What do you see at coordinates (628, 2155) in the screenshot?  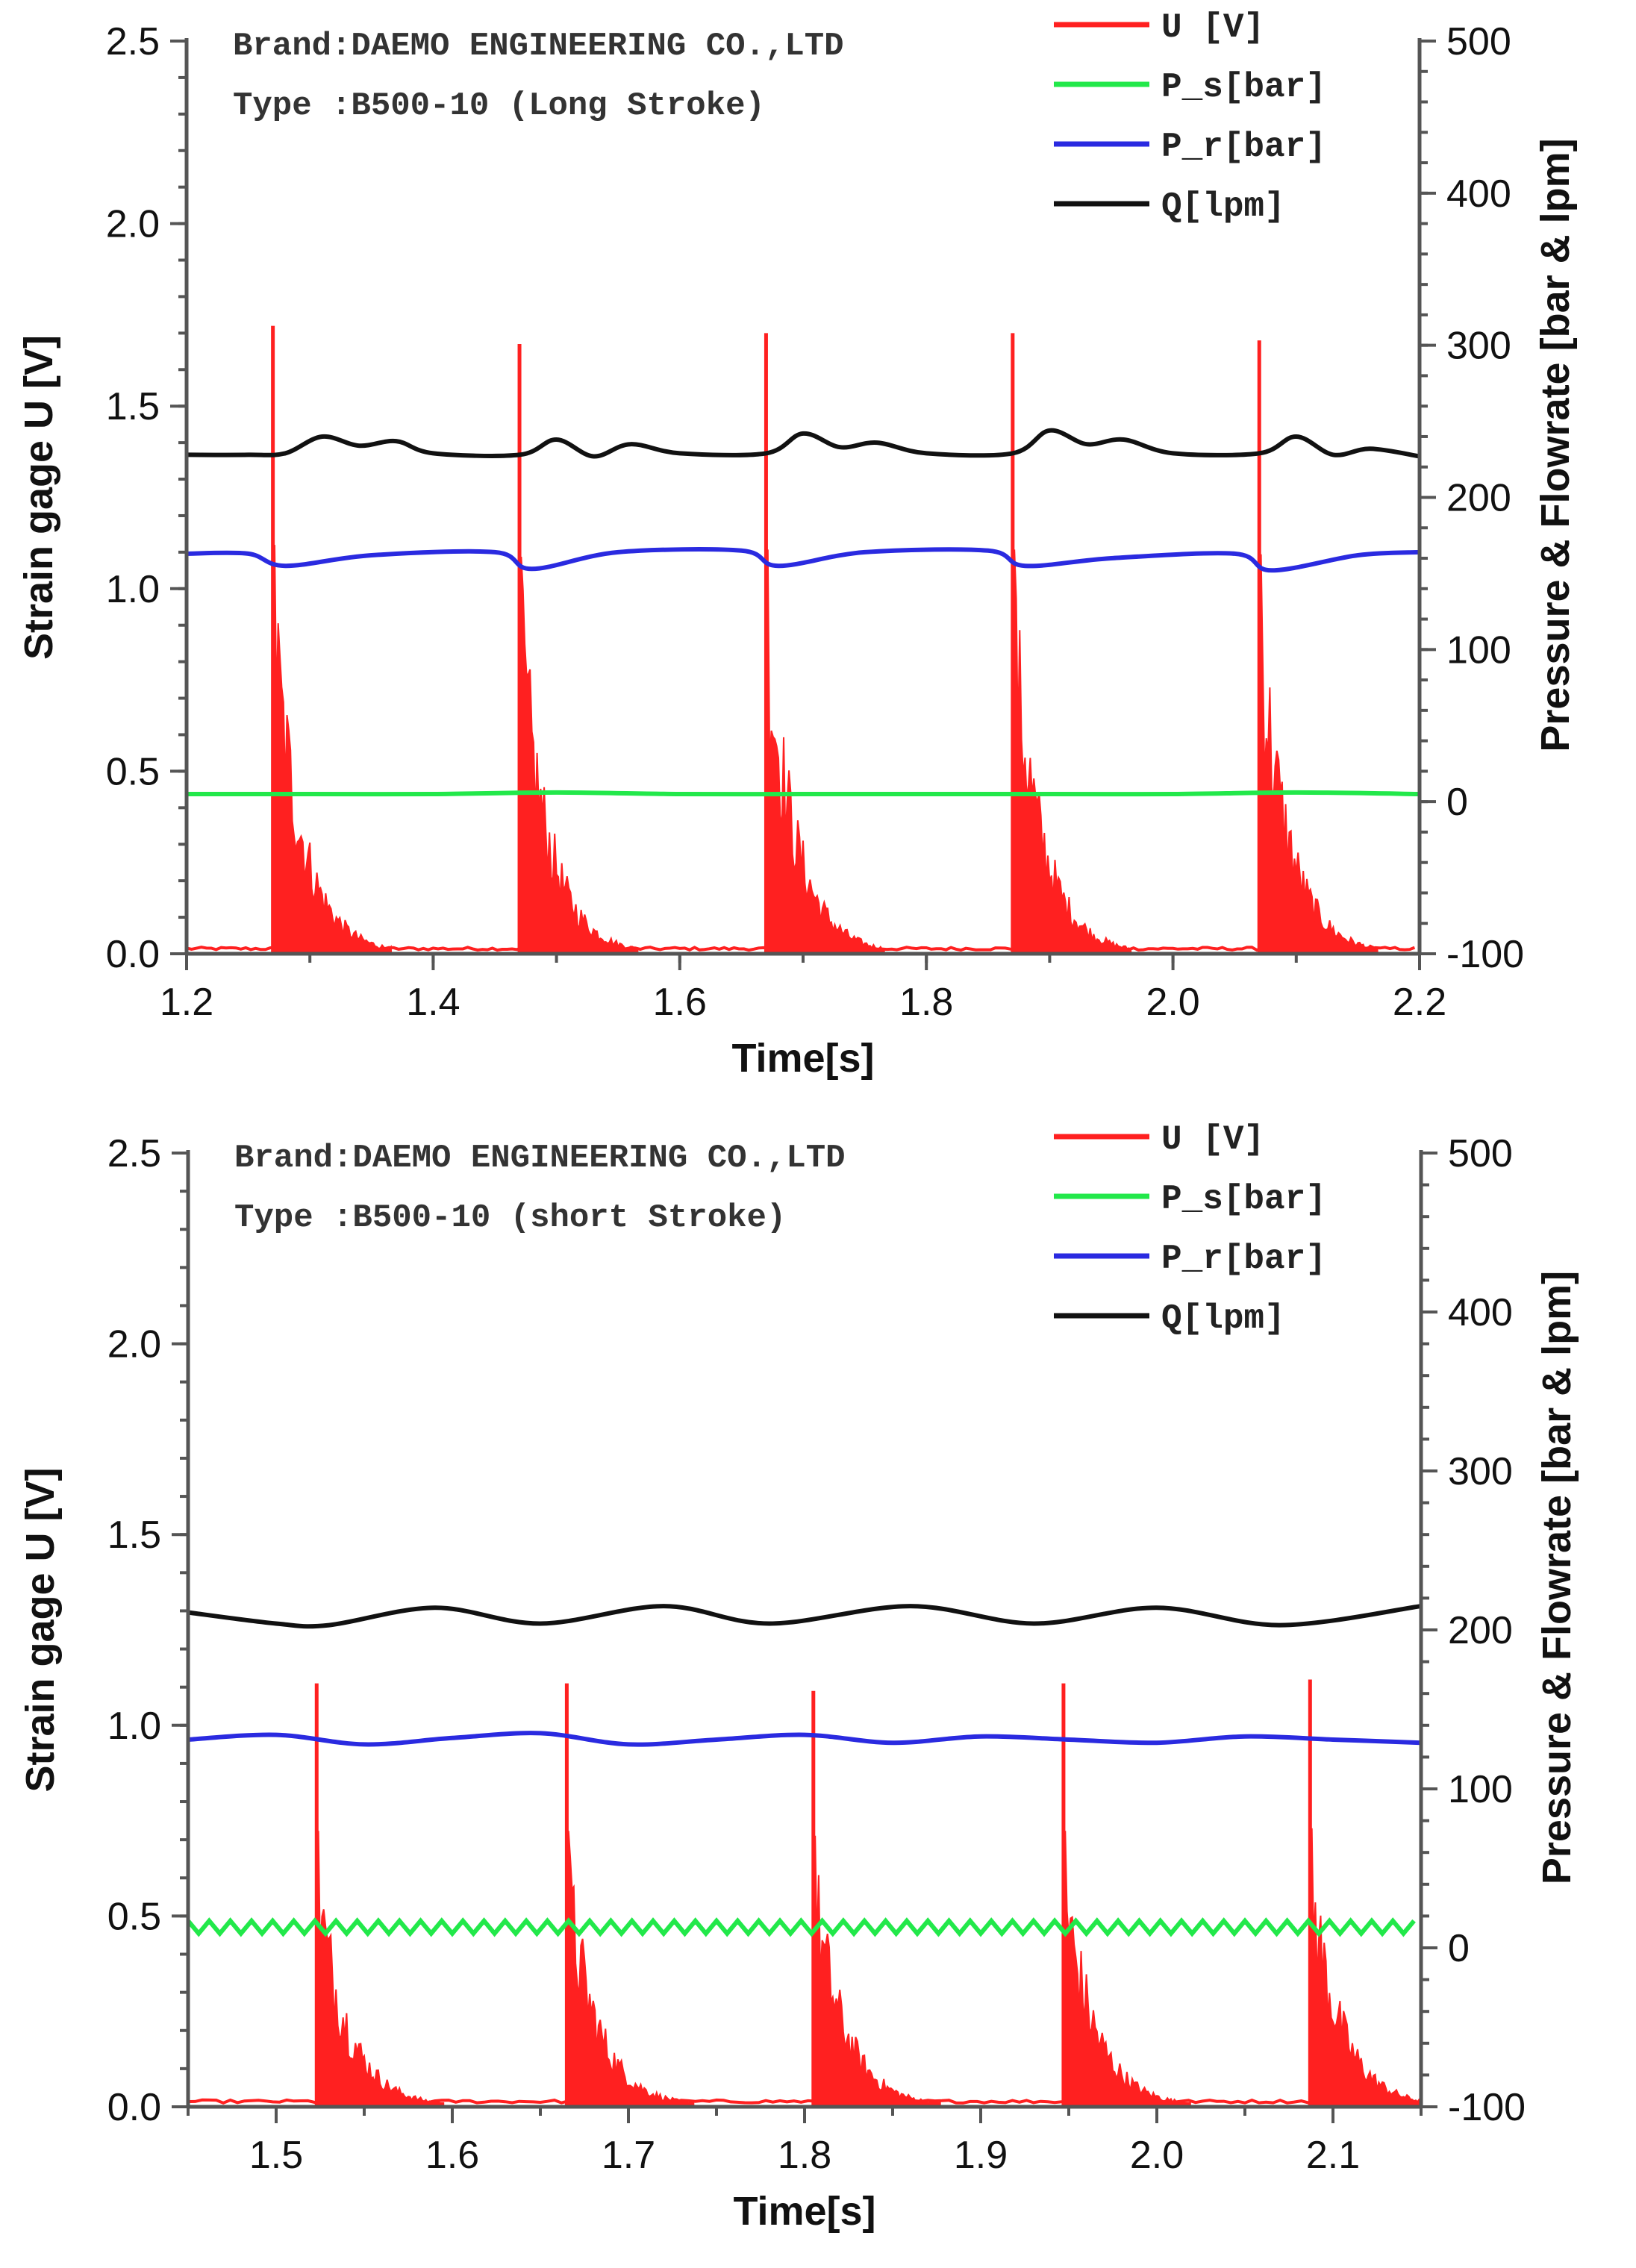 I see `x-tick-label: 1.7` at bounding box center [628, 2155].